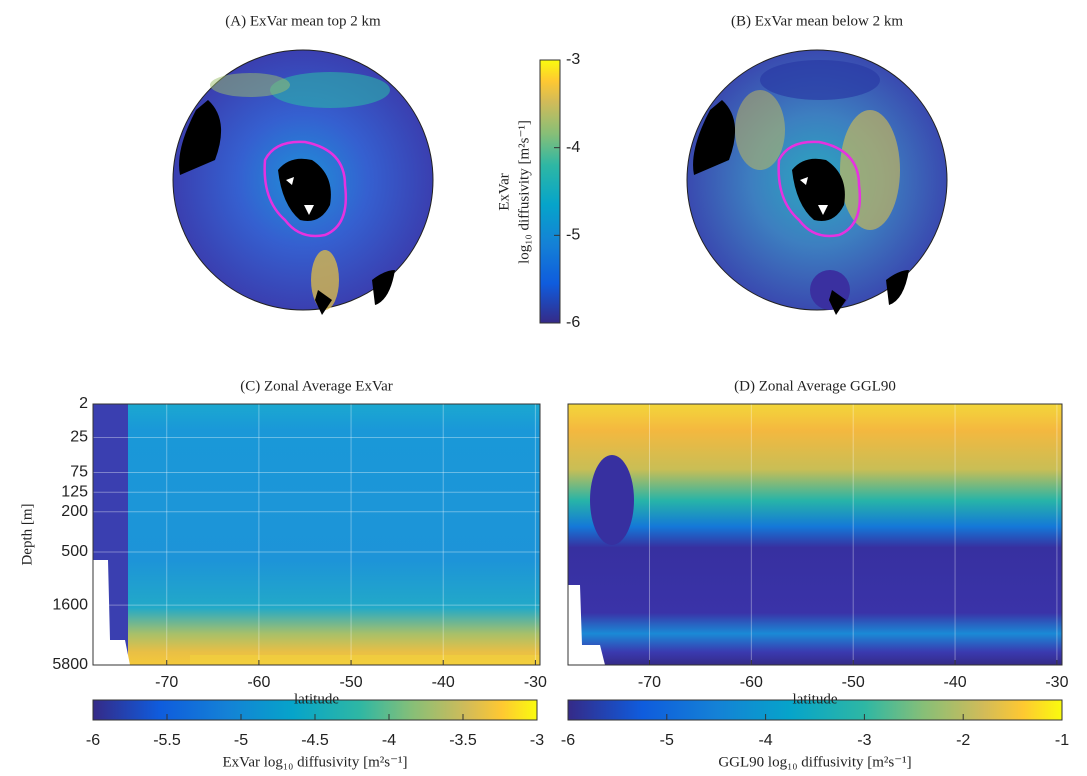 The image size is (1087, 776). I want to click on colorbar-tick-label: -5.5, so click(167, 740).